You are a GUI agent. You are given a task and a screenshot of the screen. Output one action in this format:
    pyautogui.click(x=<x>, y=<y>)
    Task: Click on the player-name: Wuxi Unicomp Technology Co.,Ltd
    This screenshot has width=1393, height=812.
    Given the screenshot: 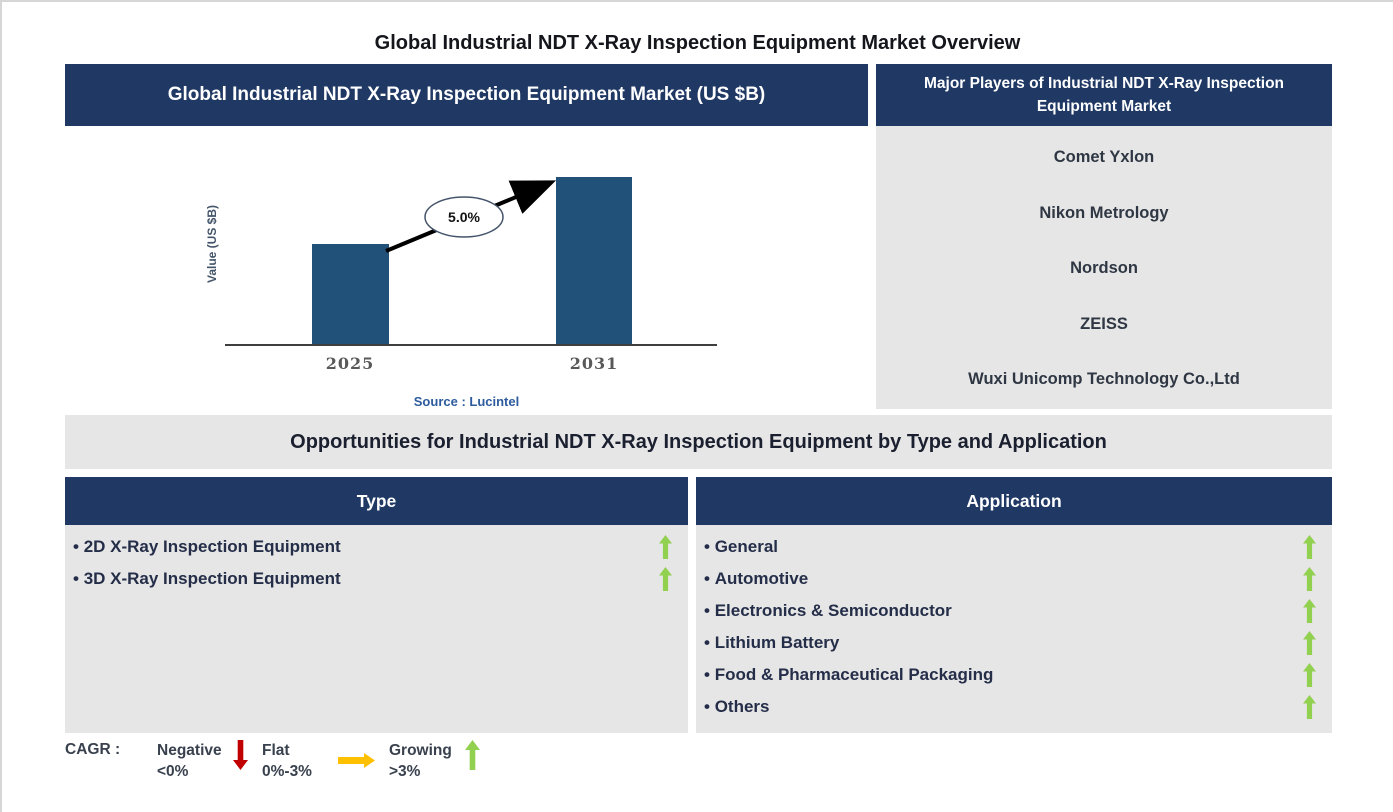 What is the action you would take?
    pyautogui.click(x=1104, y=379)
    